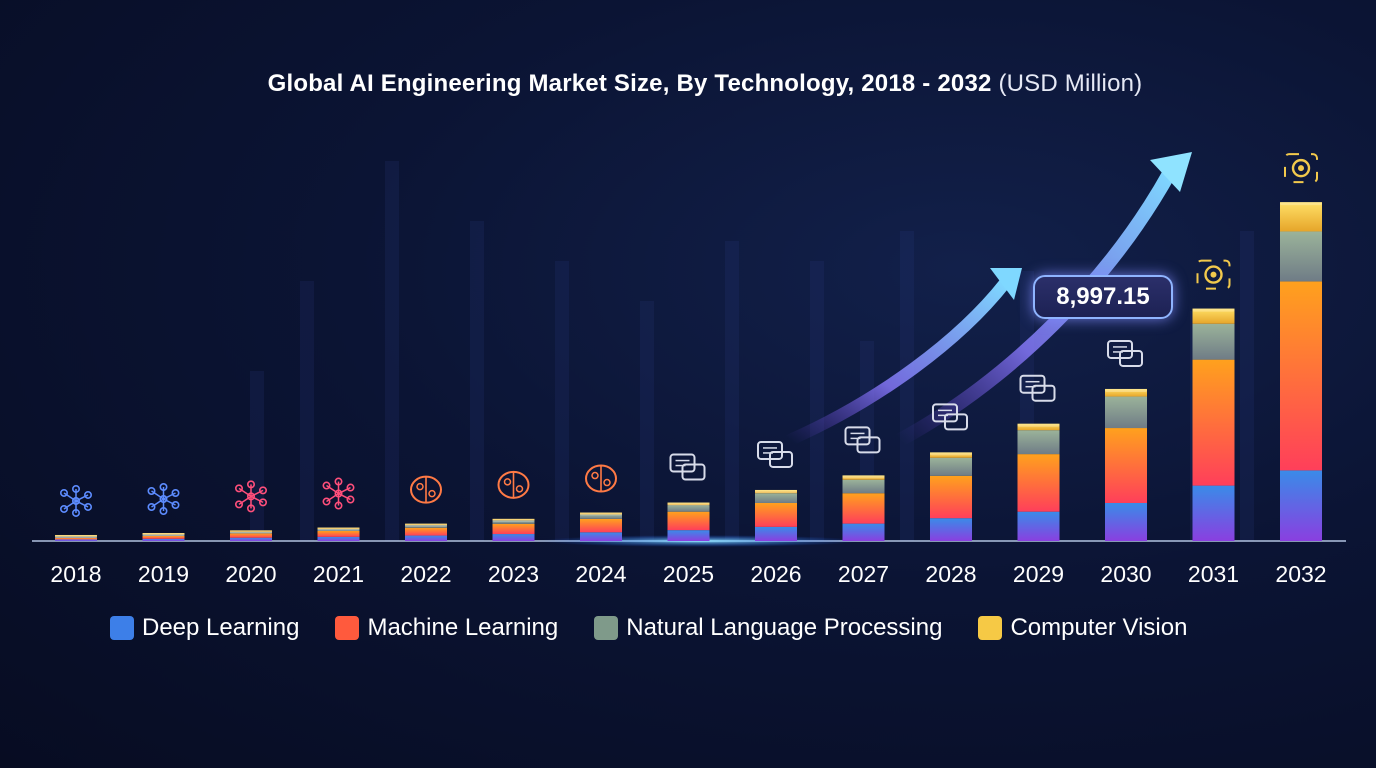 The image size is (1376, 768). What do you see at coordinates (950, 574) in the screenshot?
I see `x-tick-2028: 2028` at bounding box center [950, 574].